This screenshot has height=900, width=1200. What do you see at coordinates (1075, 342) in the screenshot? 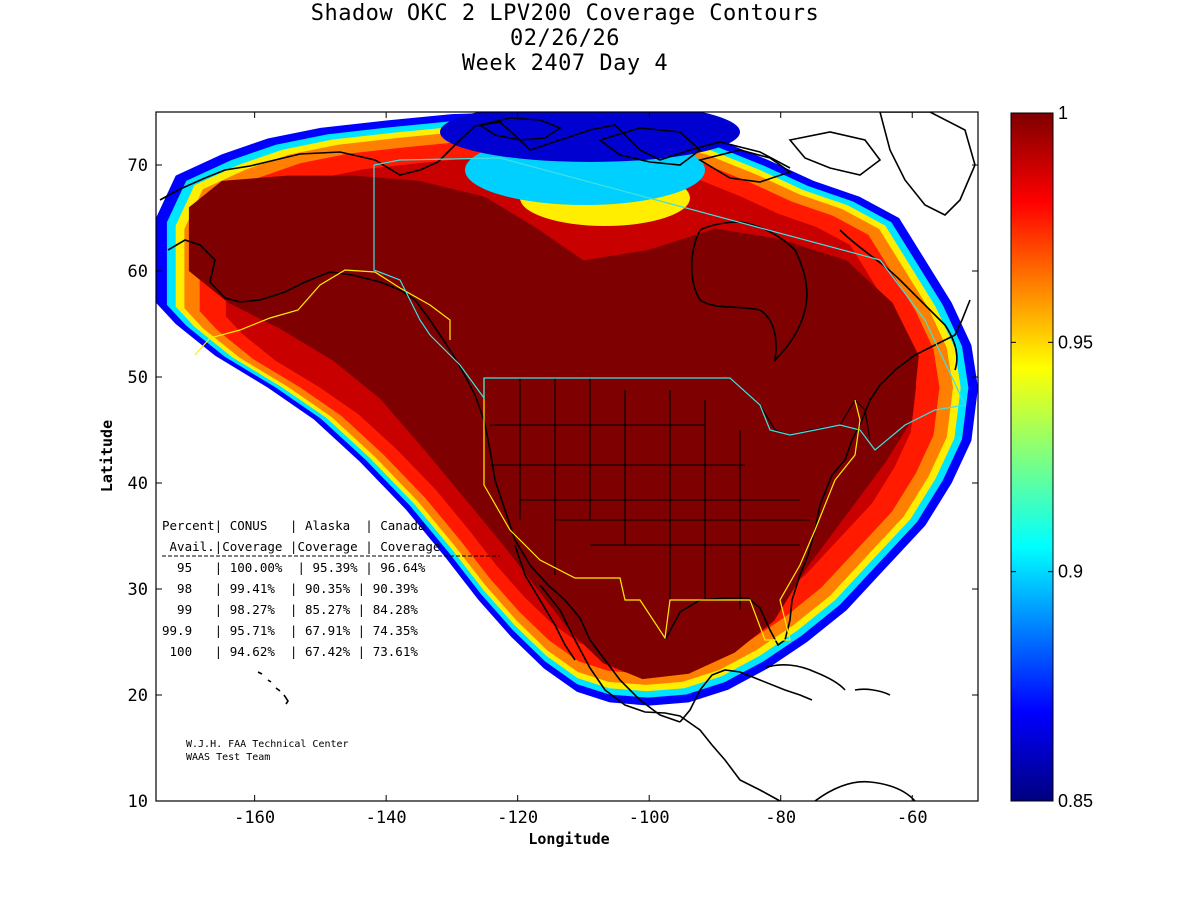
I see `colorbar-tick-label: 0.95` at bounding box center [1075, 342].